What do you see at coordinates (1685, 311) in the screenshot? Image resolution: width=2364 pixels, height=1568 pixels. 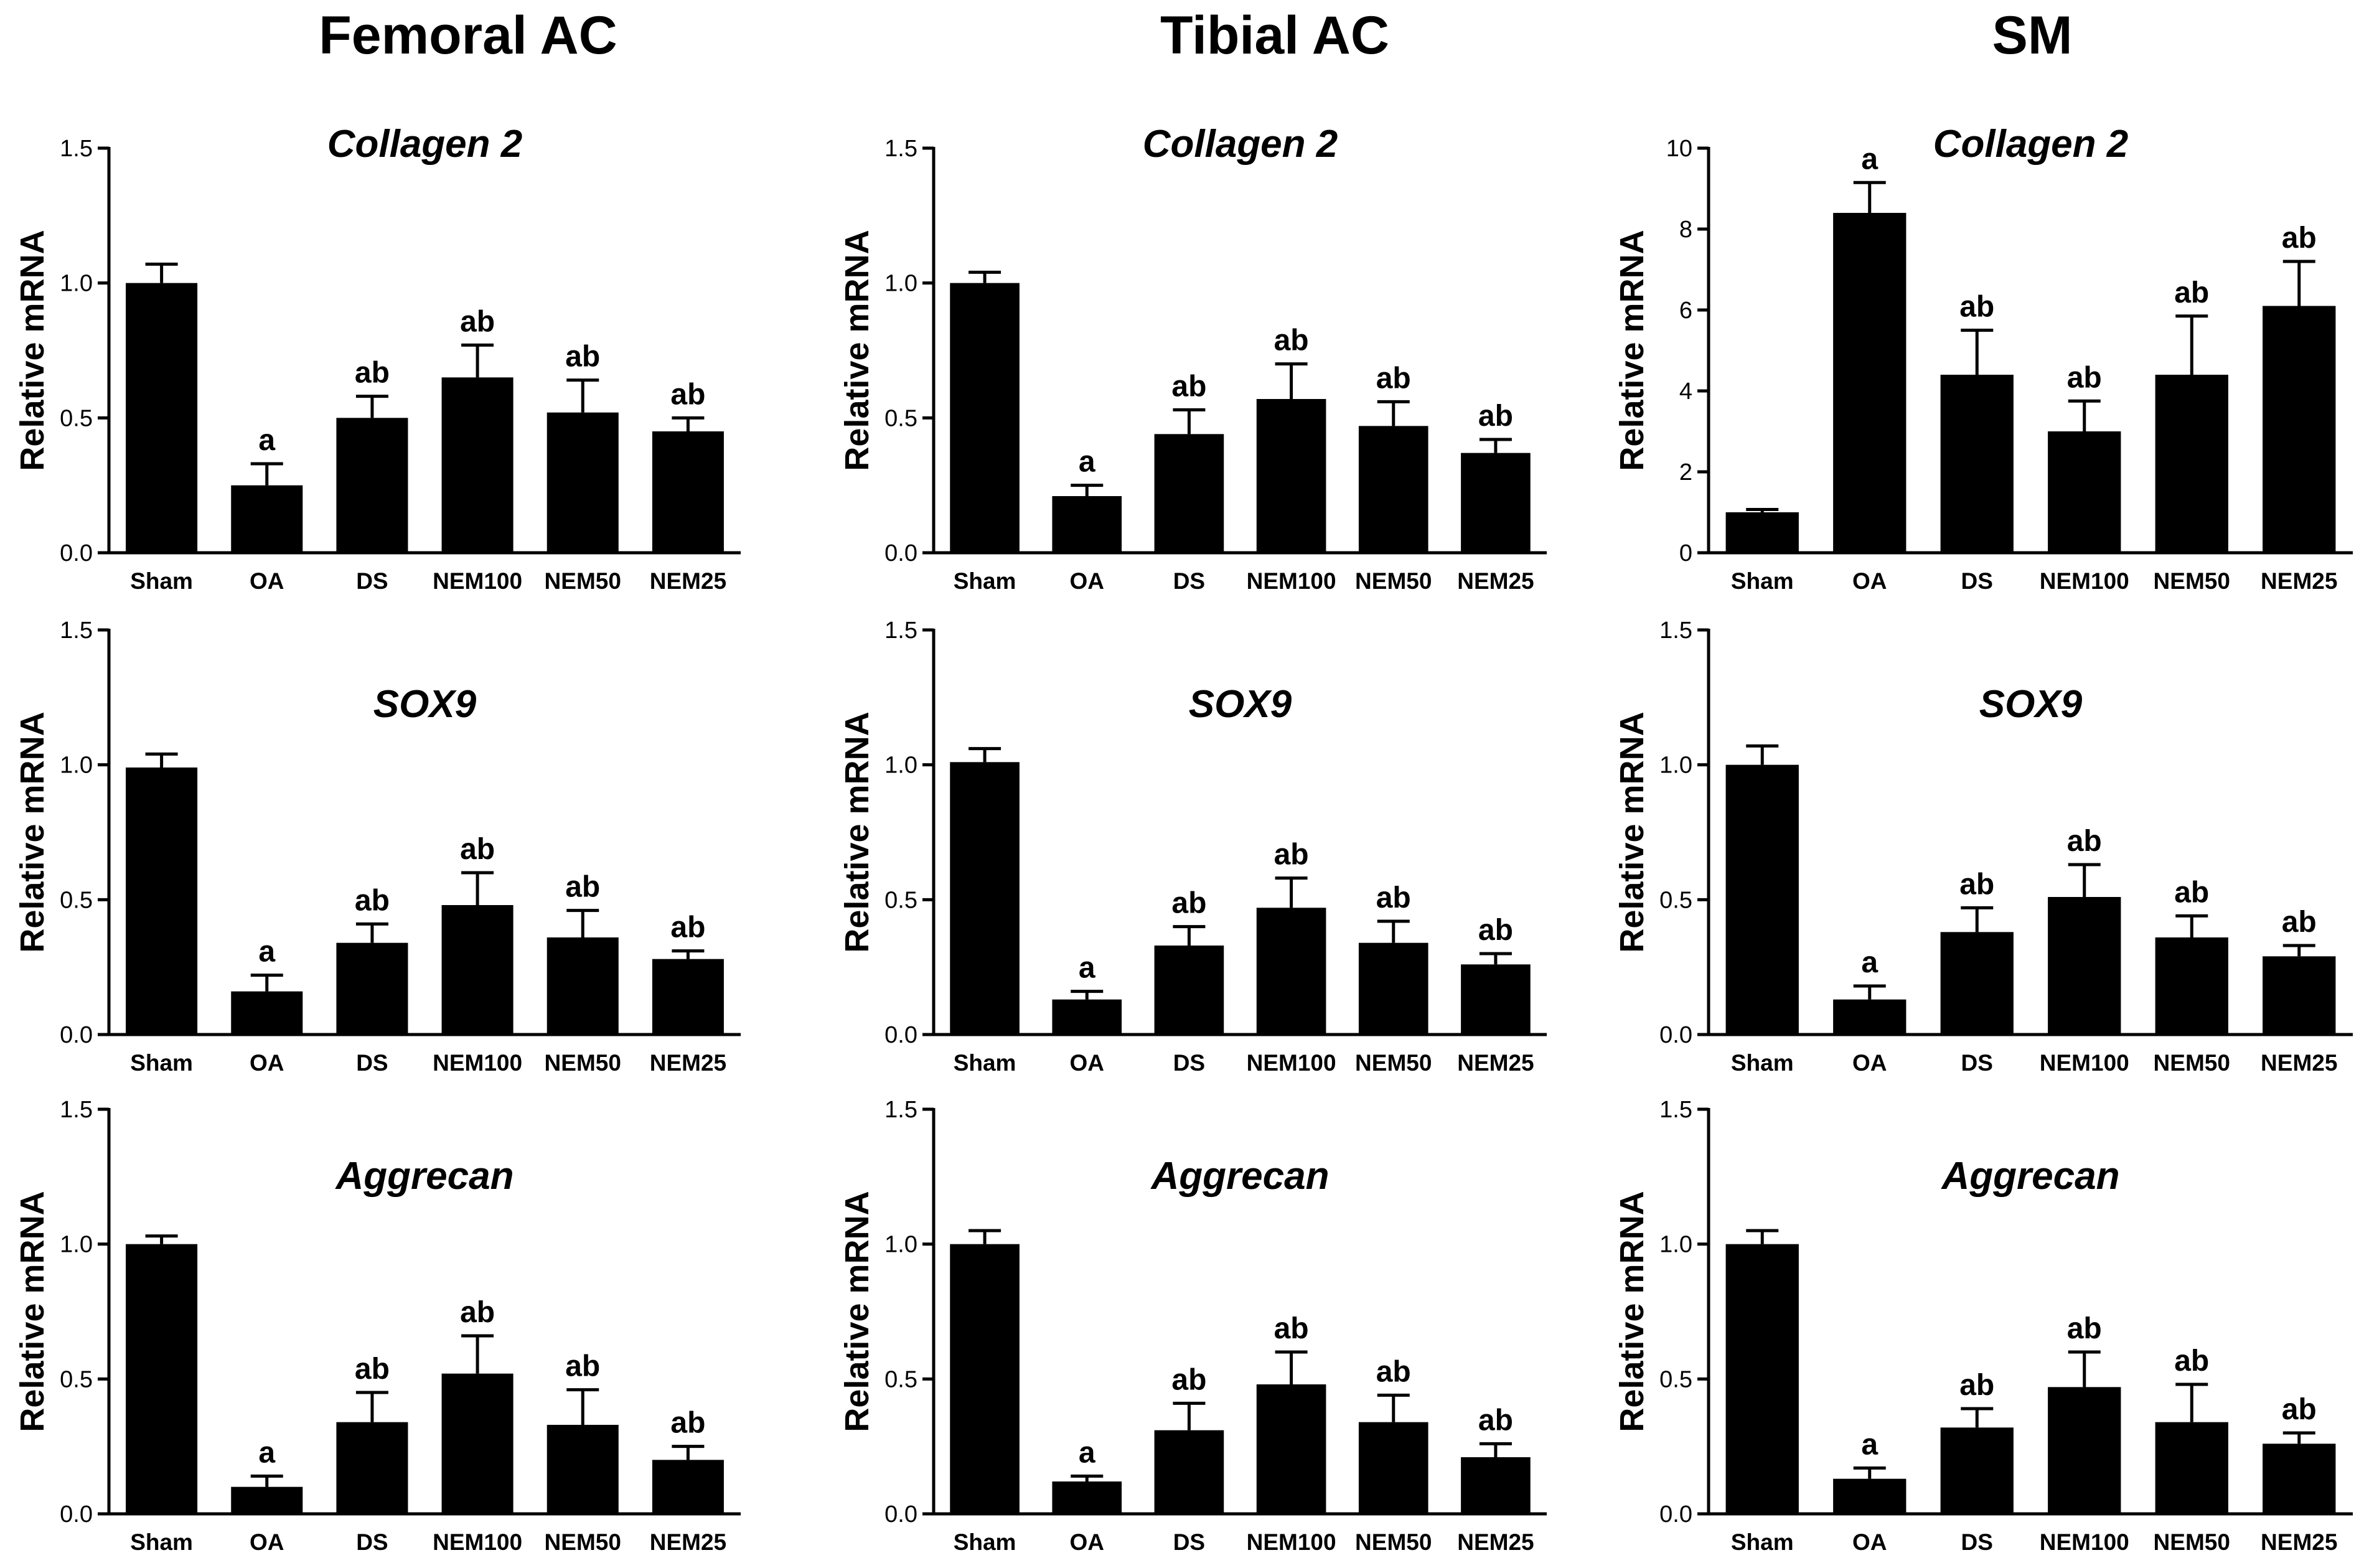 I see `y-tick-label: 6` at bounding box center [1685, 311].